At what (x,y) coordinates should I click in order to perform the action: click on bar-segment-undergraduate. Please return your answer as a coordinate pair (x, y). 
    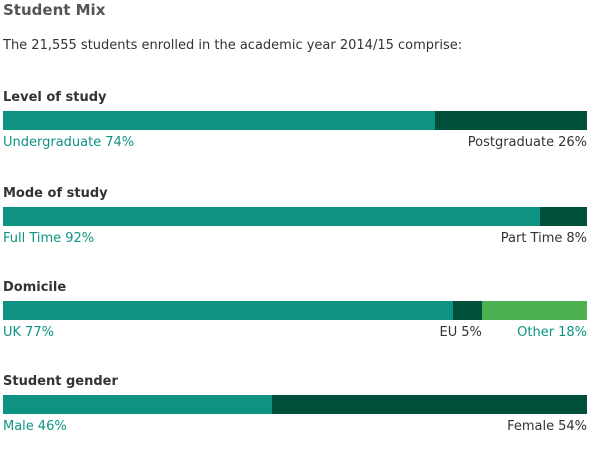
    Looking at the image, I should click on (219, 120).